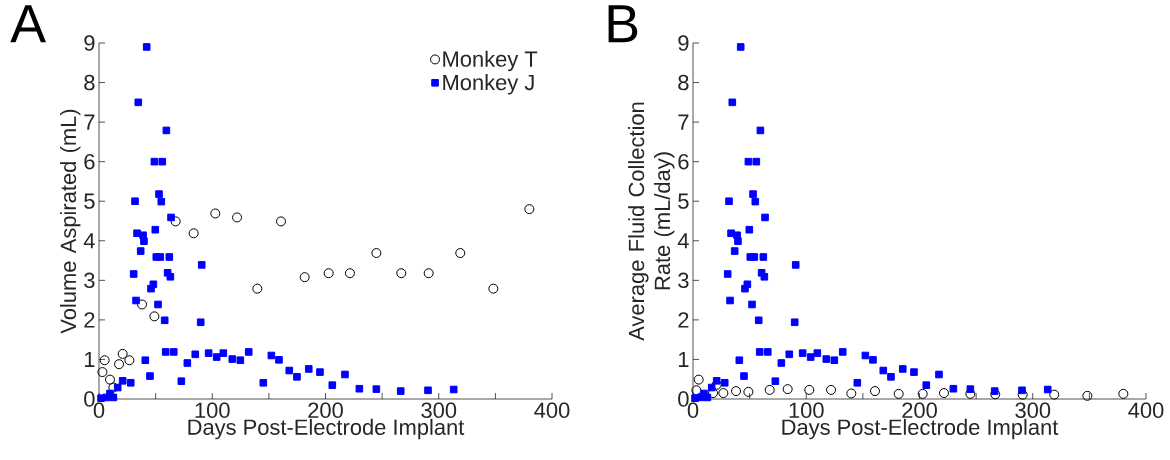  I want to click on y-axis-title: Average Fluid Collection Rate (mL/day), so click(651, 221).